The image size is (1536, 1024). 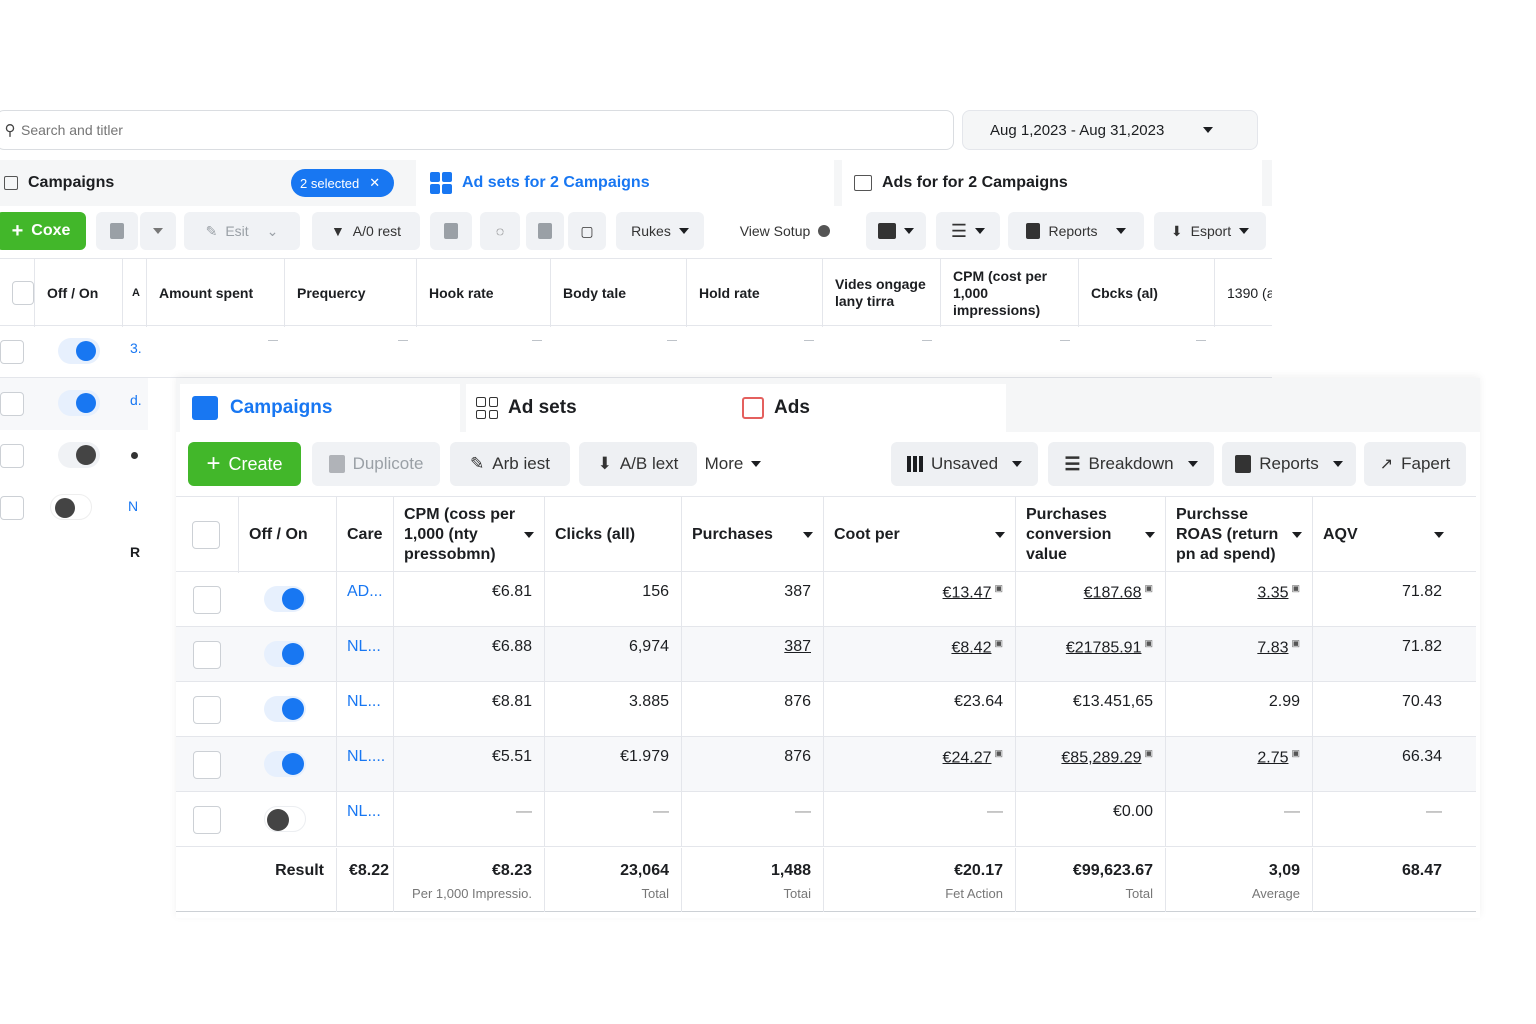 What do you see at coordinates (500, 231) in the screenshot?
I see `archive-button: ◌` at bounding box center [500, 231].